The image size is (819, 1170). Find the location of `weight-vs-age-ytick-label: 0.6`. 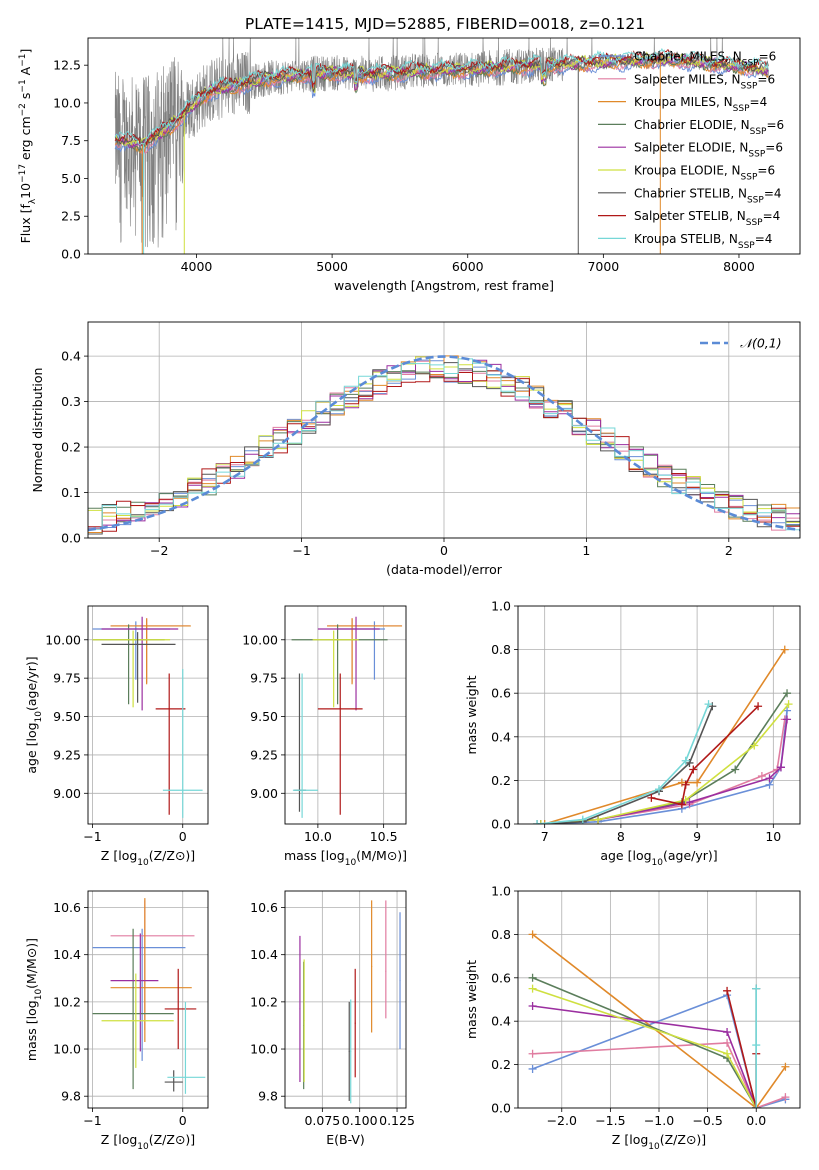

weight-vs-age-ytick-label: 0.6 is located at coordinates (501, 693).